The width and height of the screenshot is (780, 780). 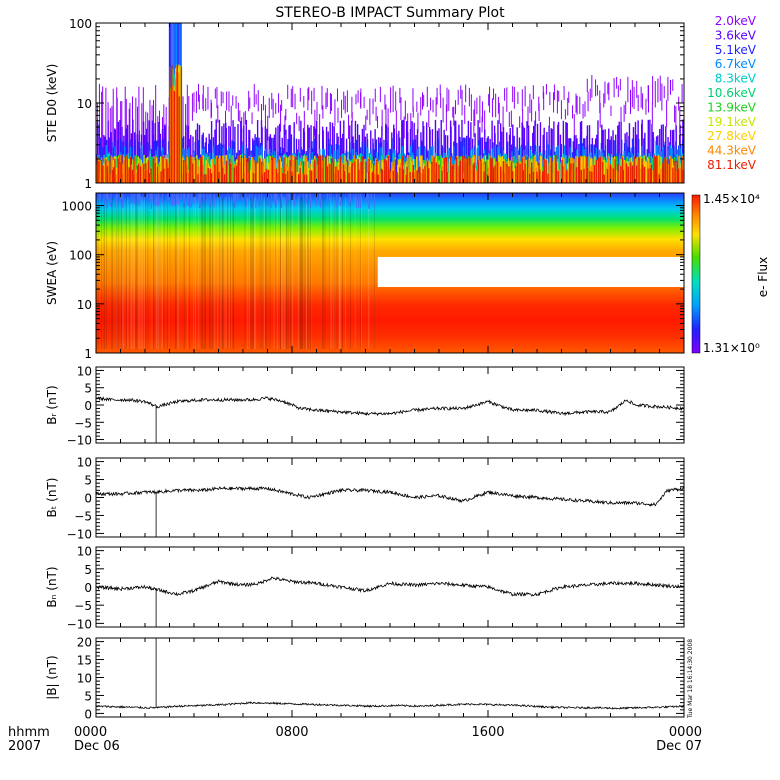 I want to click on swea-data-gap, so click(x=530, y=272).